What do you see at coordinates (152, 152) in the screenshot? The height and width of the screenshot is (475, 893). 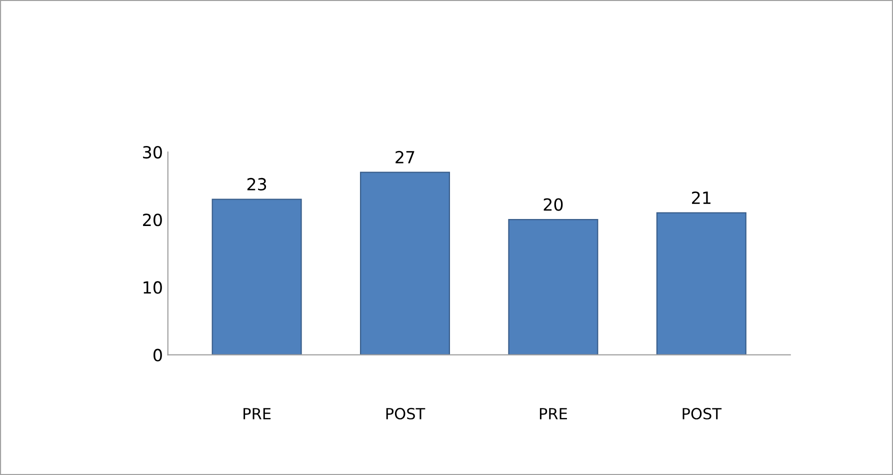 I see `y-tick-label: 30` at bounding box center [152, 152].